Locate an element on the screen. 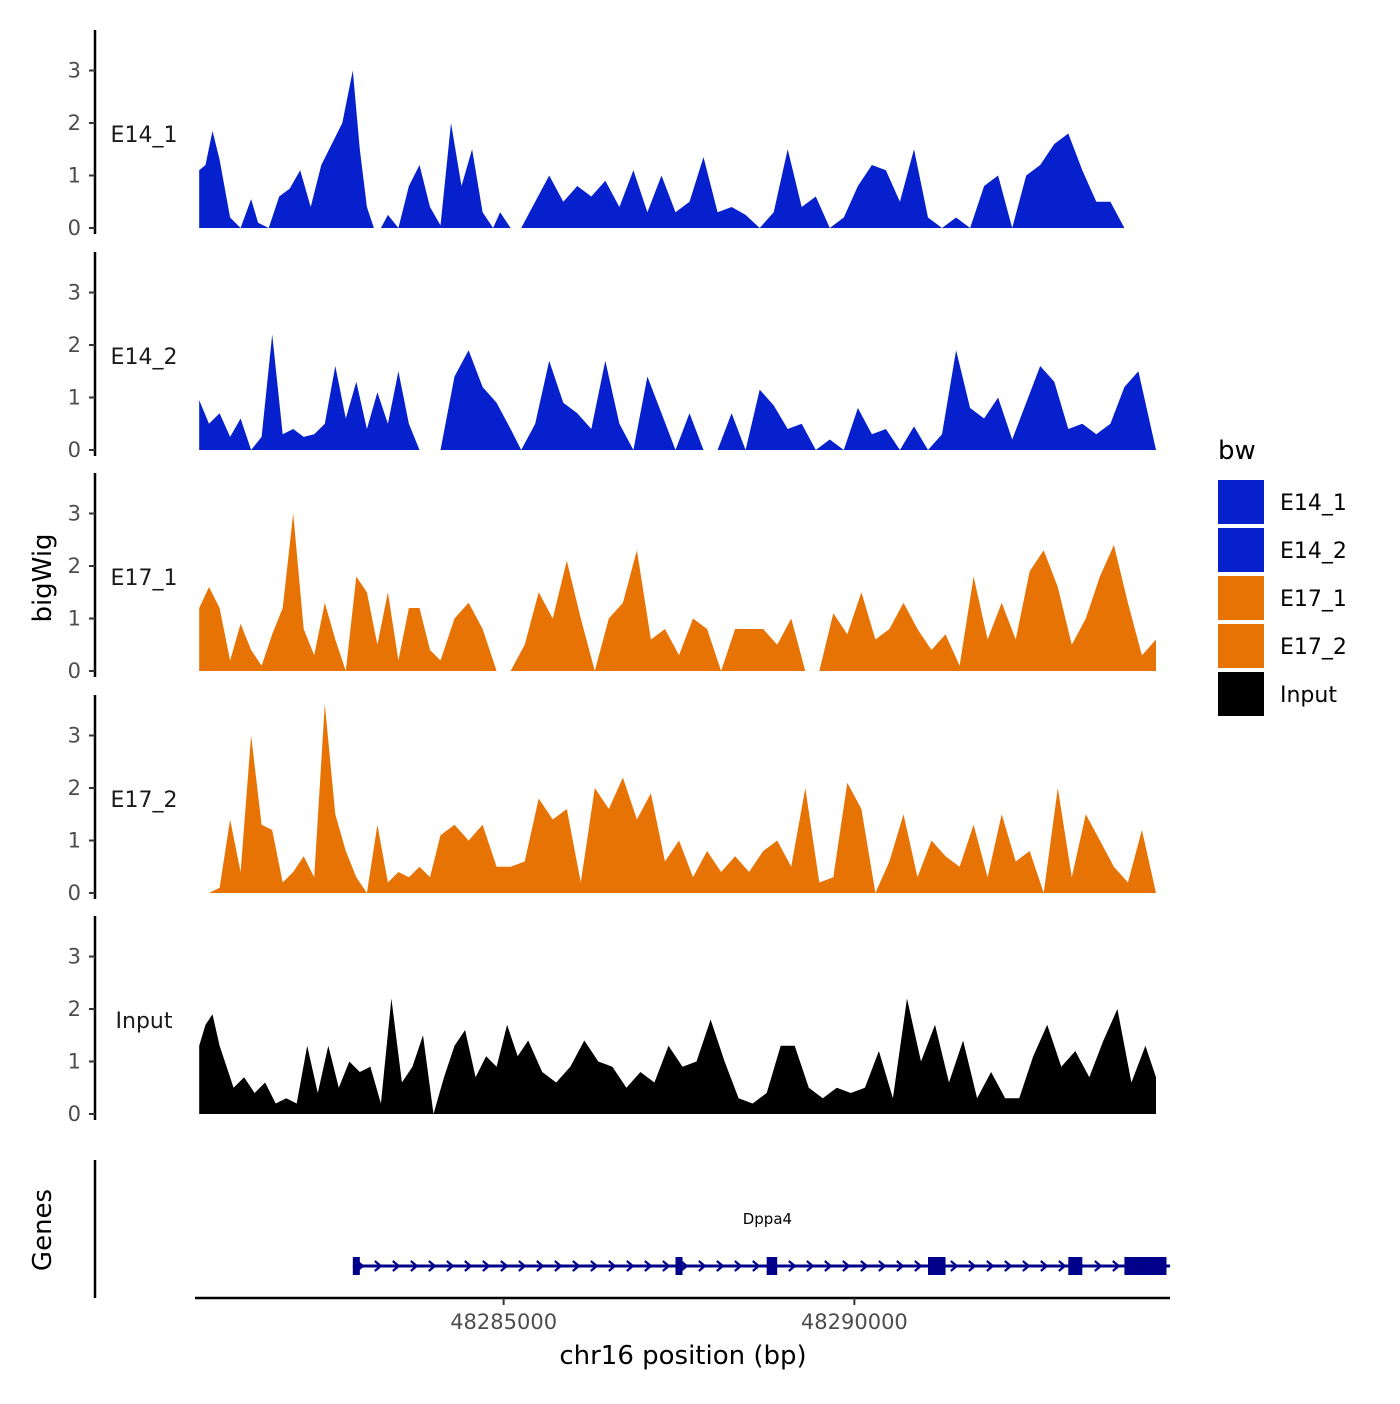  track-E17_1: 0 1 2 3 E17_1 is located at coordinates (612, 578).